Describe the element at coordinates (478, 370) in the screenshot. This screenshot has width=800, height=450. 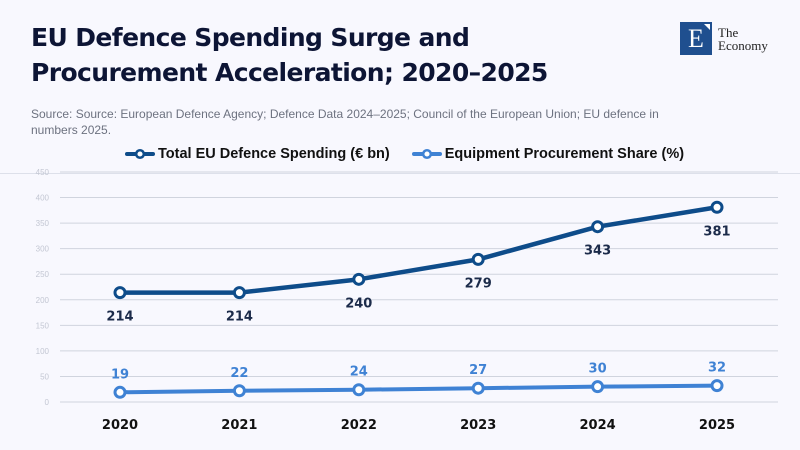
I see `data-label-s1-2023: 27` at that location.